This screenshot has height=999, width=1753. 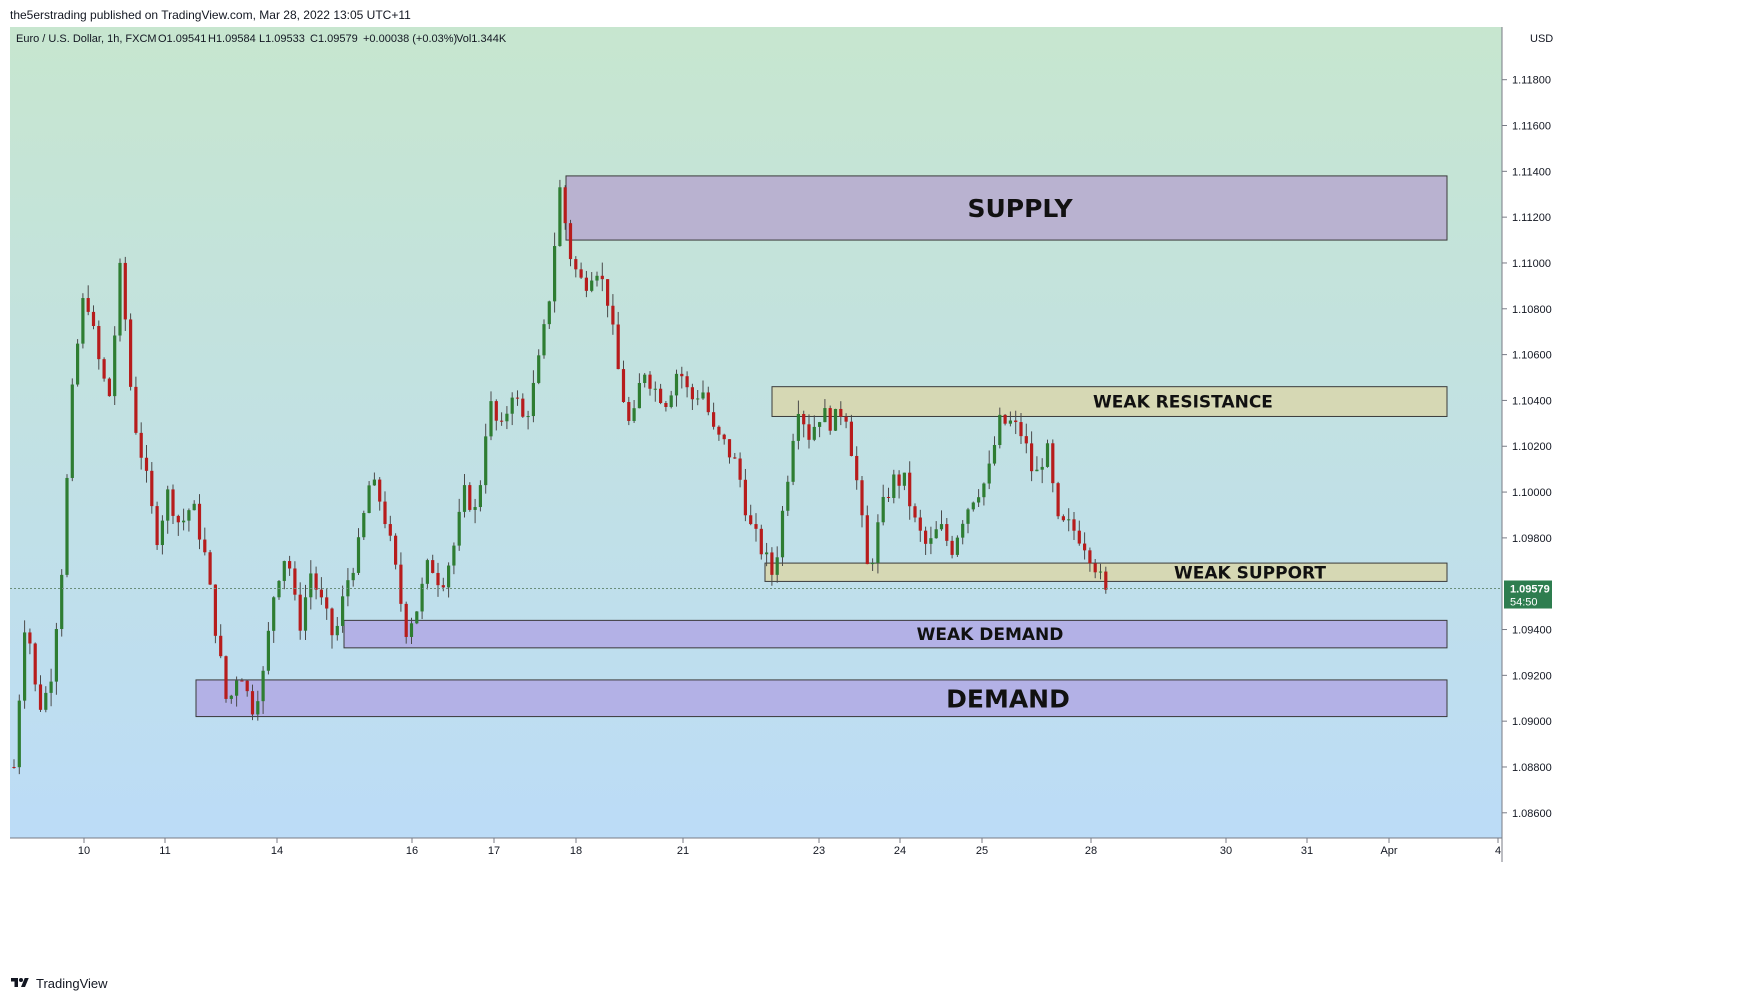 I want to click on last-price-countdown: 54:50, so click(x=1524, y=603).